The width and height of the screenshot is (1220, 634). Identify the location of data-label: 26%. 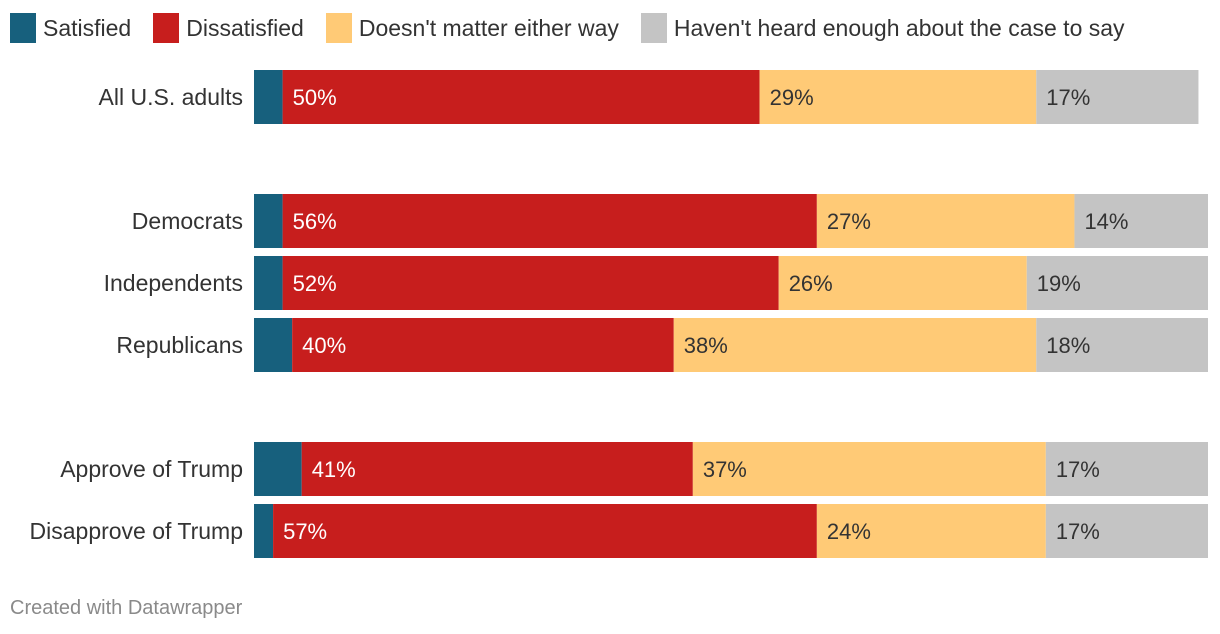
(811, 283).